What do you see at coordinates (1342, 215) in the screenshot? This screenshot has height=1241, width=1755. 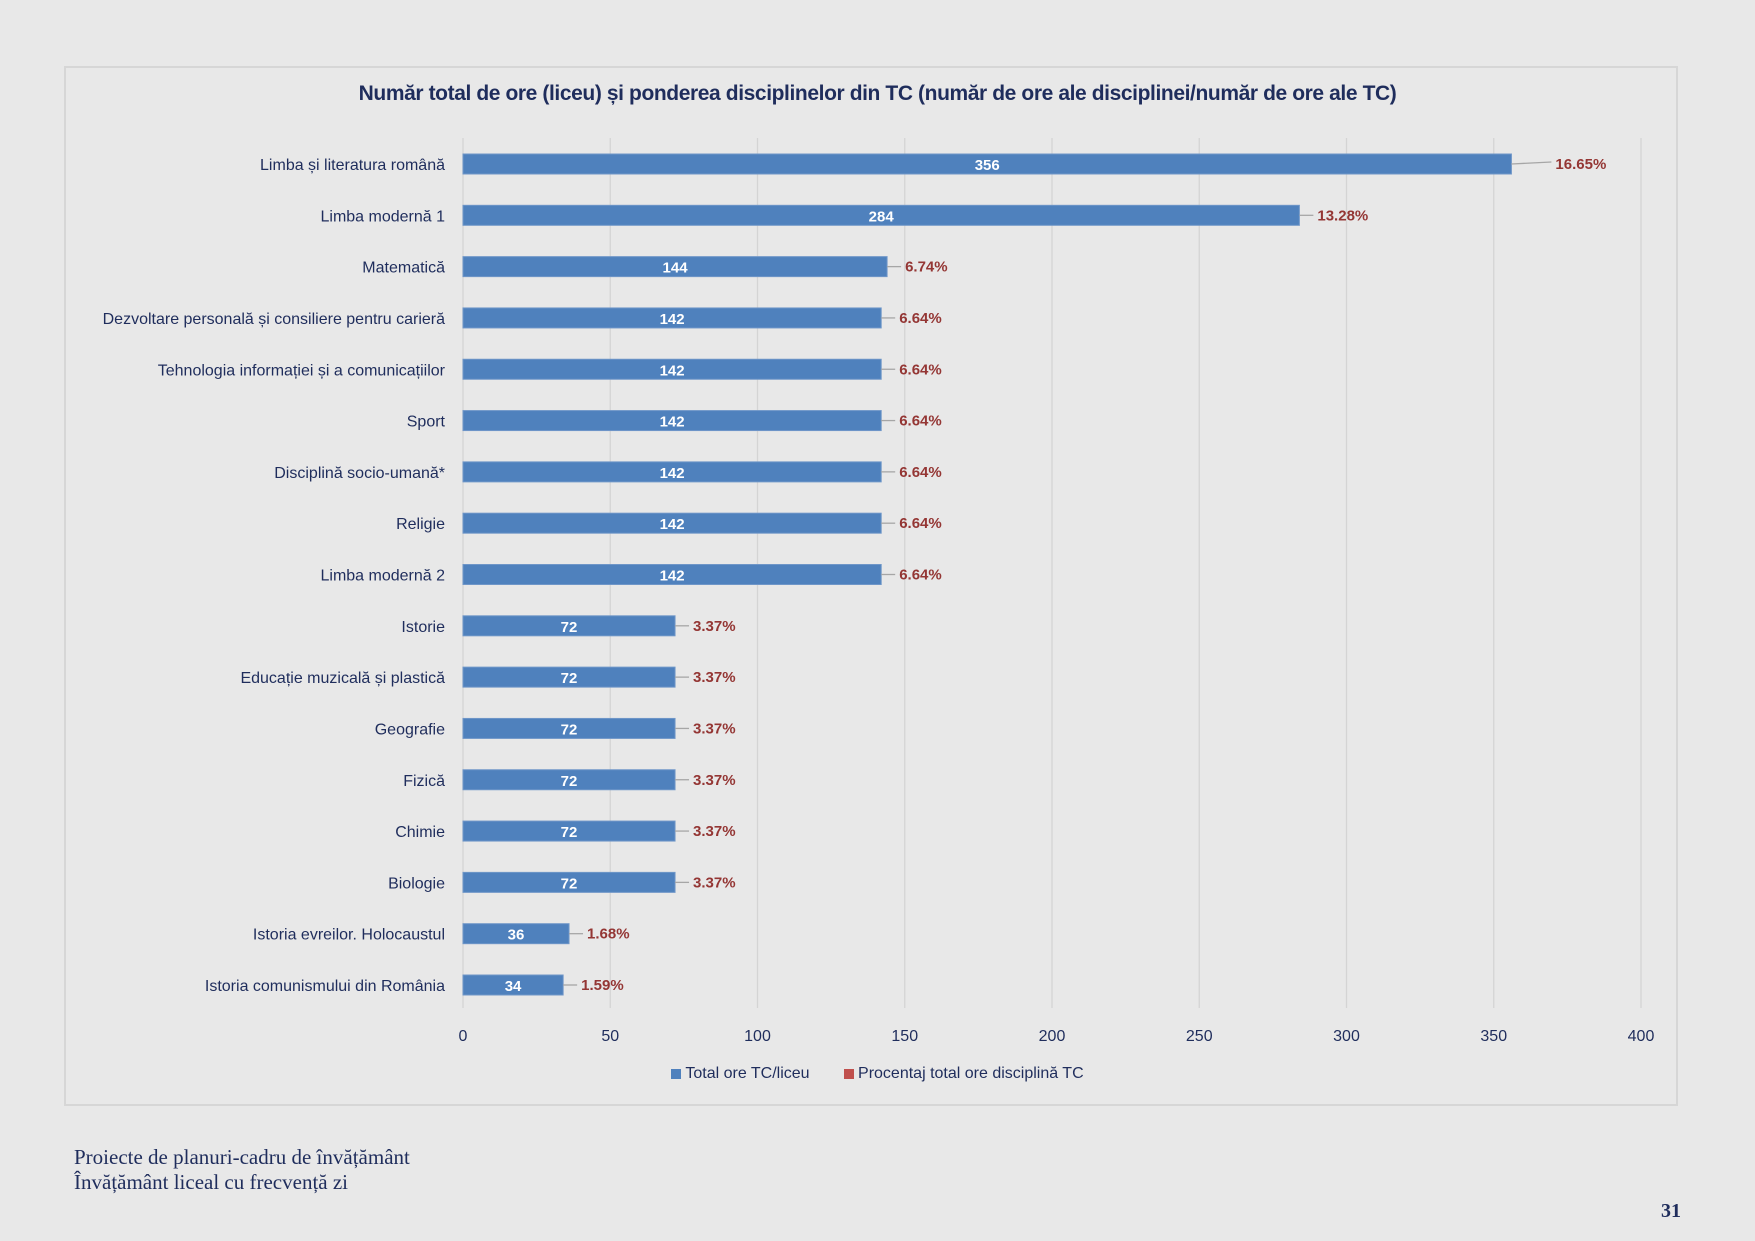 I see `percentage-label: 13.28%` at bounding box center [1342, 215].